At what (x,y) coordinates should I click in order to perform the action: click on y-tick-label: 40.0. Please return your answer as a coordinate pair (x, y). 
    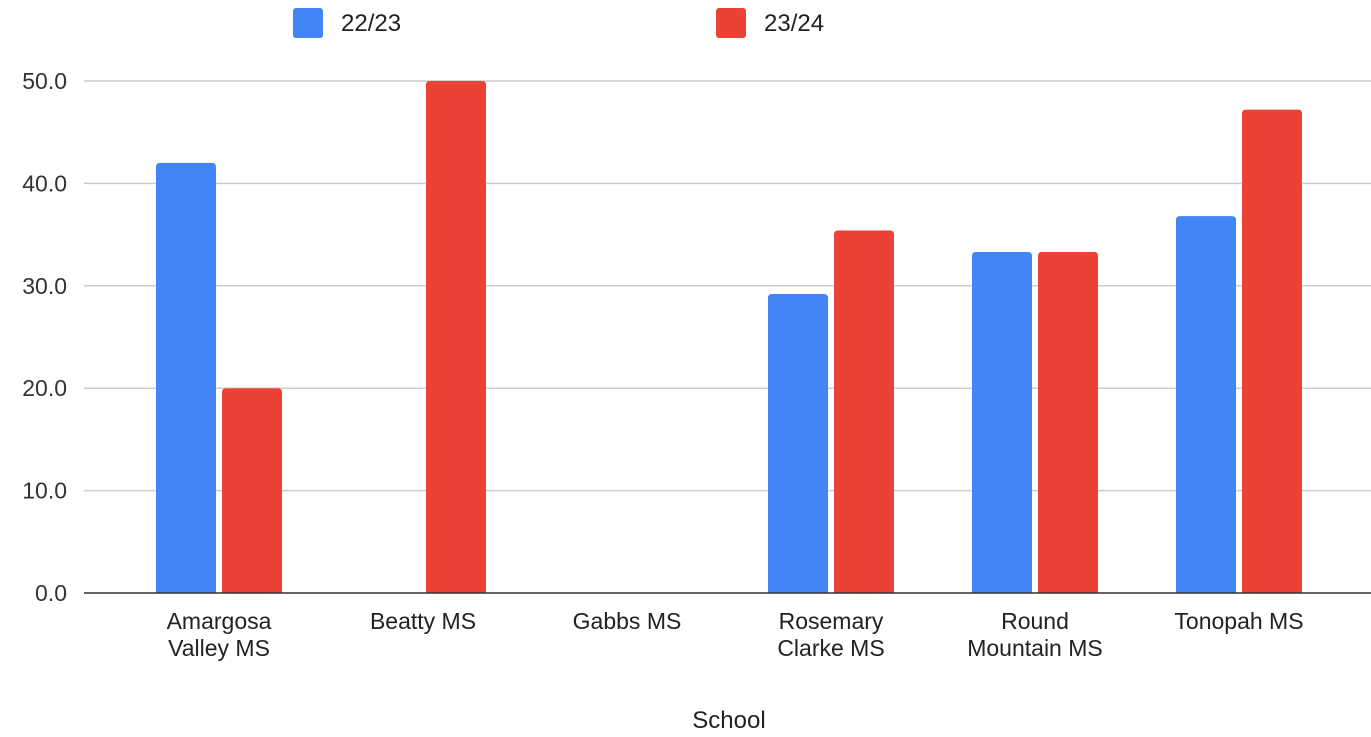
    Looking at the image, I should click on (44, 183).